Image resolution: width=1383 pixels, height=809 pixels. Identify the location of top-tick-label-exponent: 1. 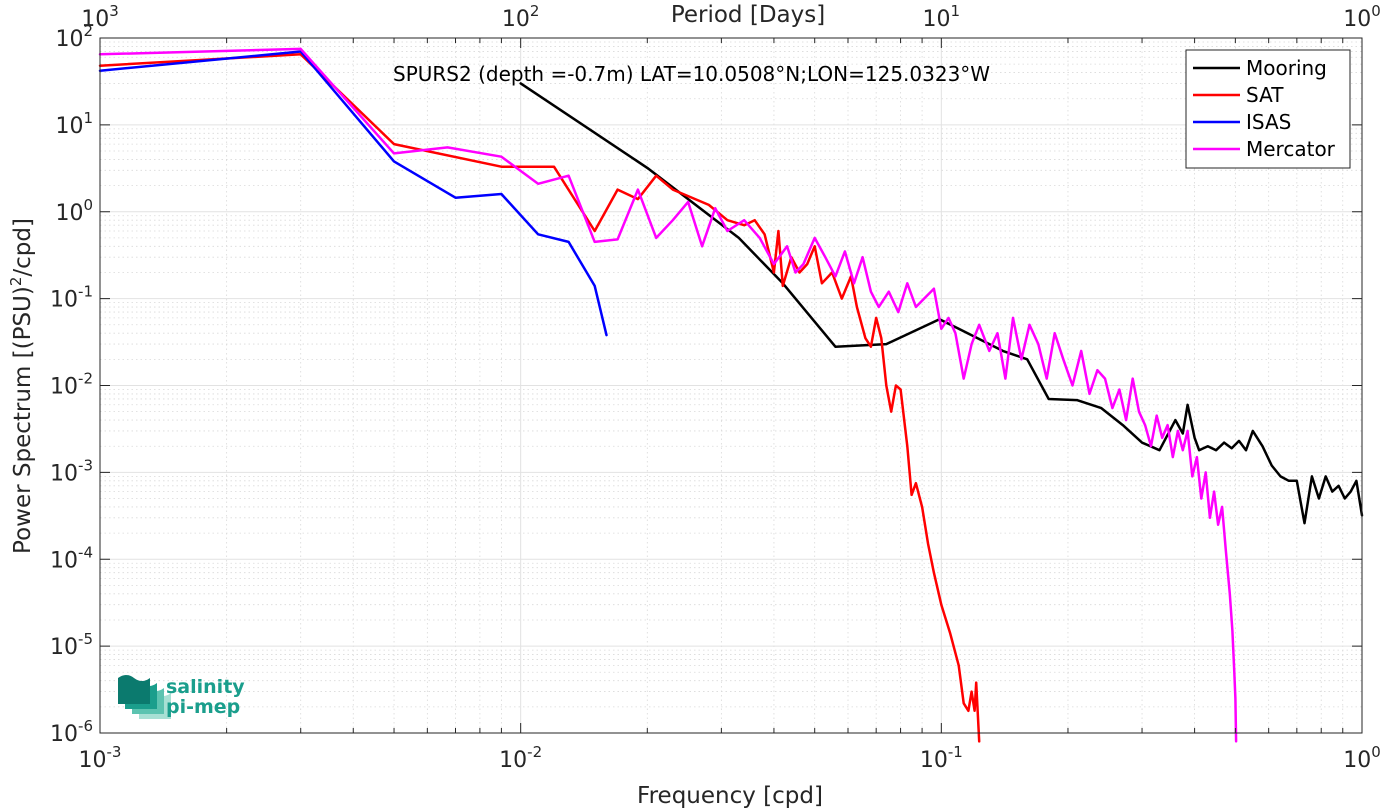
(956, 11).